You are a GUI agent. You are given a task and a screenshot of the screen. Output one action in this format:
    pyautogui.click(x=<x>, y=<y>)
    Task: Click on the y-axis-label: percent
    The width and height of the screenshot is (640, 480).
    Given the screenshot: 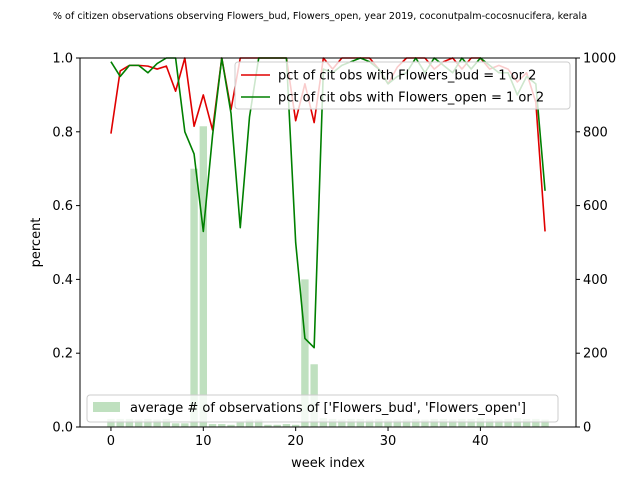 What is the action you would take?
    pyautogui.click(x=36, y=243)
    